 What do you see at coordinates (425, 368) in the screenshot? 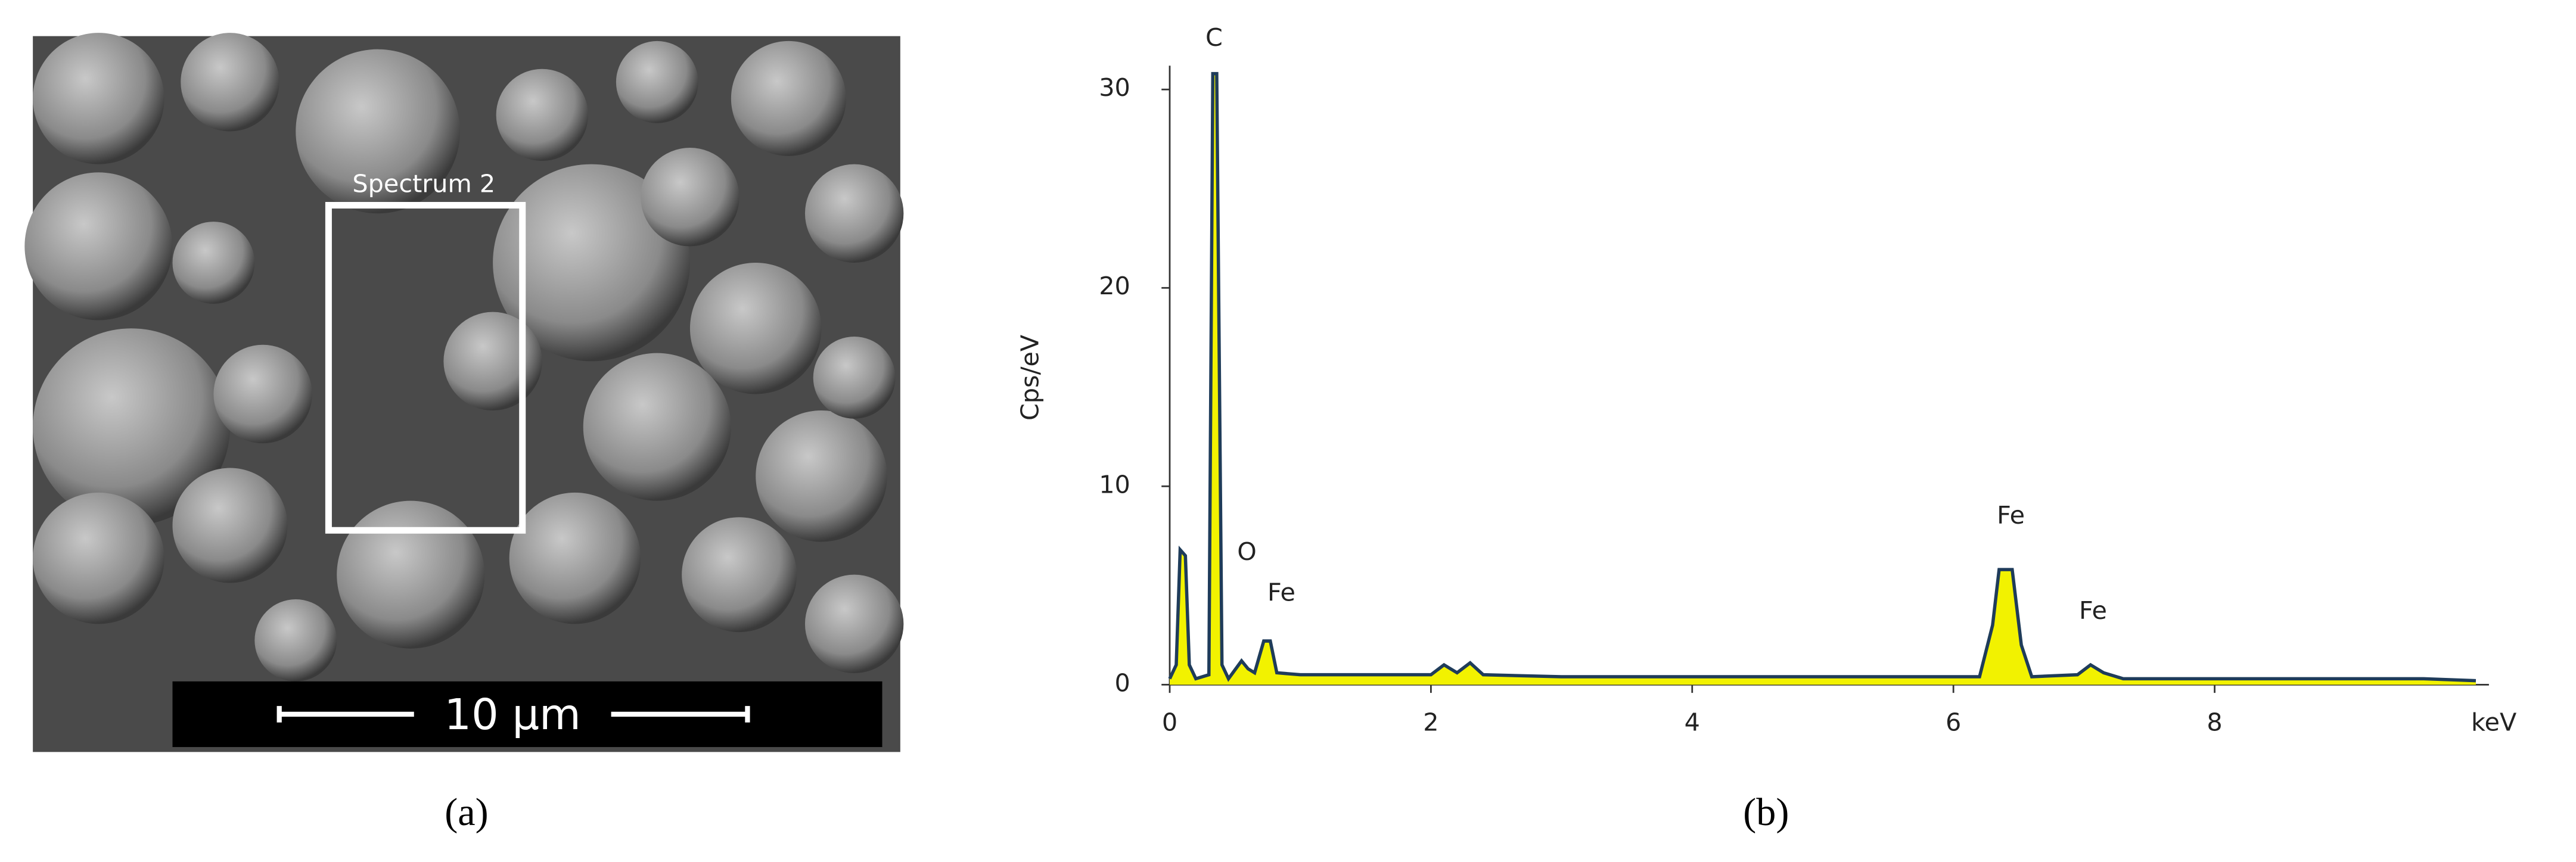
I see `region-box` at bounding box center [425, 368].